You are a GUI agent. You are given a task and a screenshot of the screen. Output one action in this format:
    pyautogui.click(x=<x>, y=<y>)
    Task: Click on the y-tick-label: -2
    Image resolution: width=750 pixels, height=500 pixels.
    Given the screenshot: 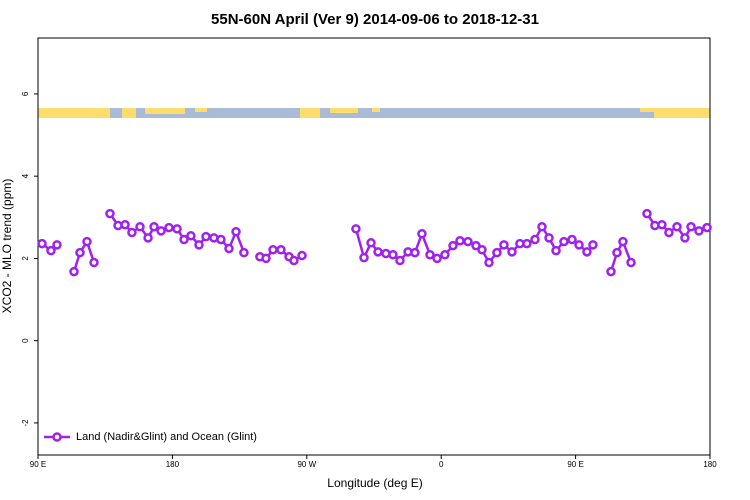 What is the action you would take?
    pyautogui.click(x=25, y=423)
    